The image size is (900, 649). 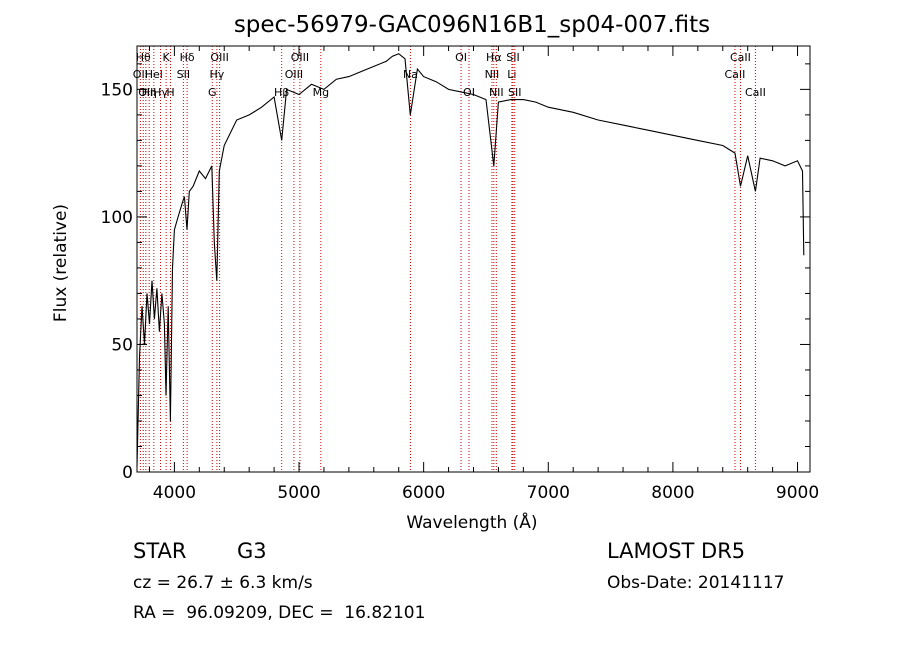 I want to click on line-marker-label: H, so click(x=170, y=92).